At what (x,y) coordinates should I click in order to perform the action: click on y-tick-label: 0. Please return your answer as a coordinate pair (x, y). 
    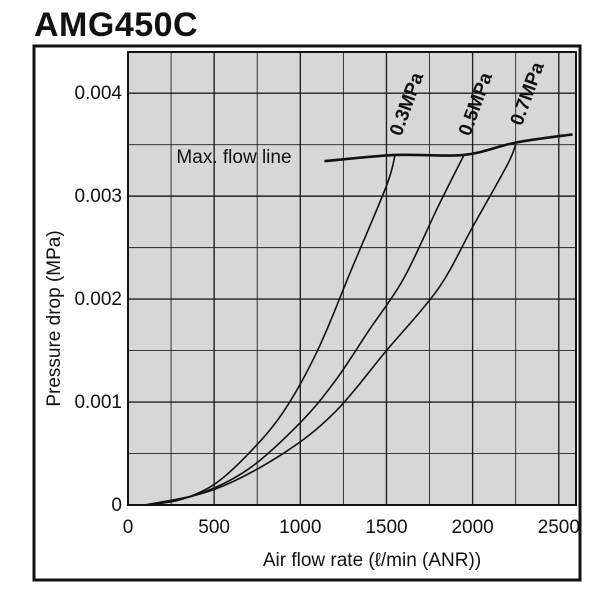
    Looking at the image, I should click on (116, 505).